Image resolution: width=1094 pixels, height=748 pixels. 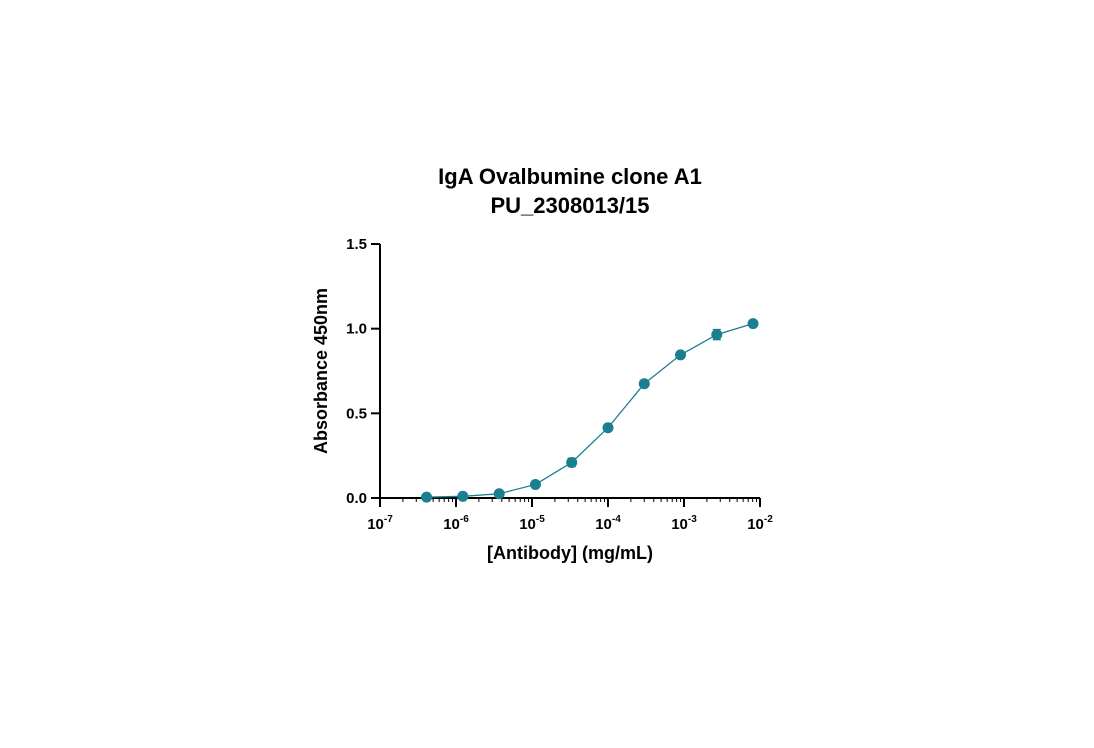 What do you see at coordinates (684, 523) in the screenshot?
I see `x-tick-label: 10⁻³` at bounding box center [684, 523].